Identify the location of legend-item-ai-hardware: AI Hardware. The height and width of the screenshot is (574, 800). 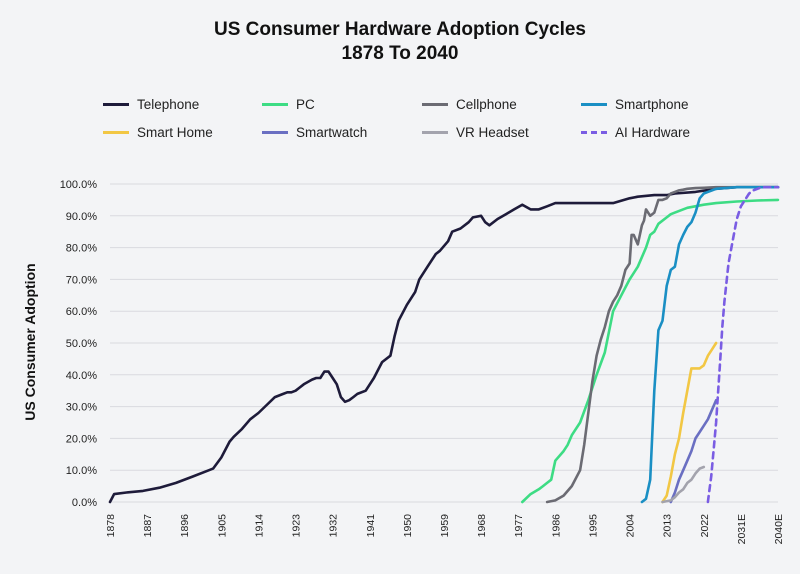
(635, 132).